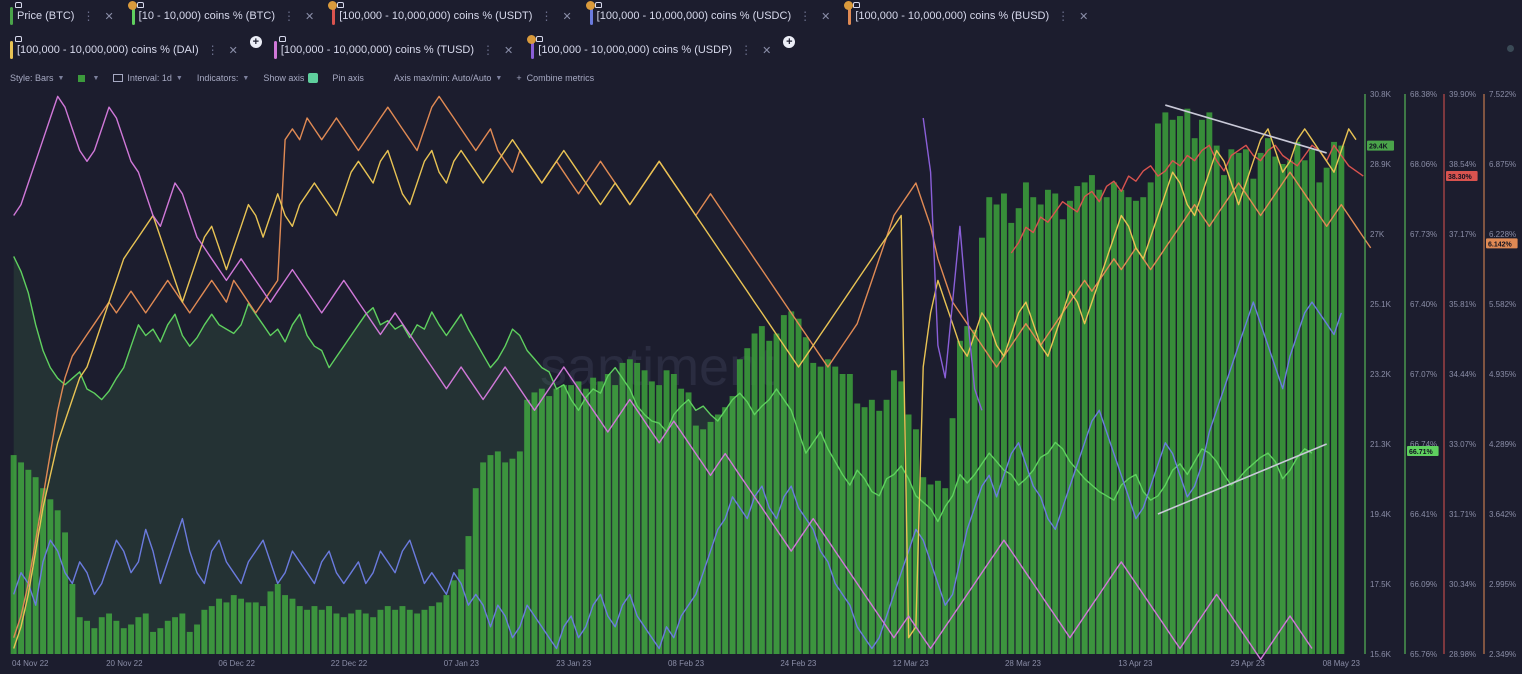 The height and width of the screenshot is (674, 1522). What do you see at coordinates (968, 15) in the screenshot?
I see `metric-chip: [100,000 - 10,000,000) coins % (BUSD) ⋮ ✕` at bounding box center [968, 15].